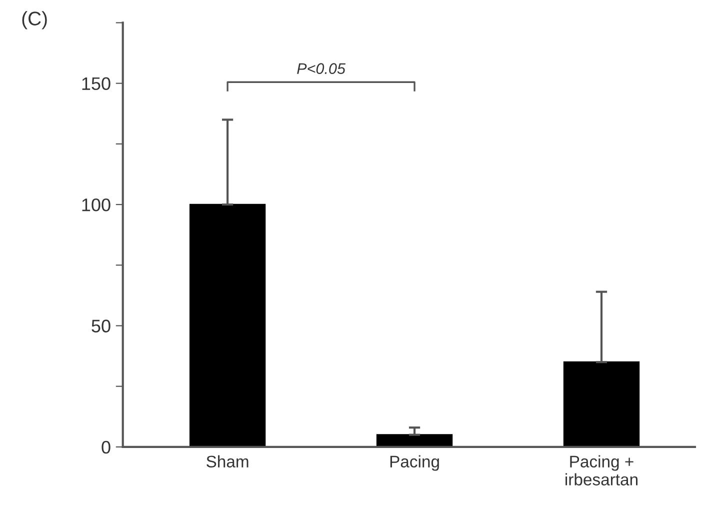 The height and width of the screenshot is (505, 702). What do you see at coordinates (414, 463) in the screenshot?
I see `x-tick-label: Pacing` at bounding box center [414, 463].